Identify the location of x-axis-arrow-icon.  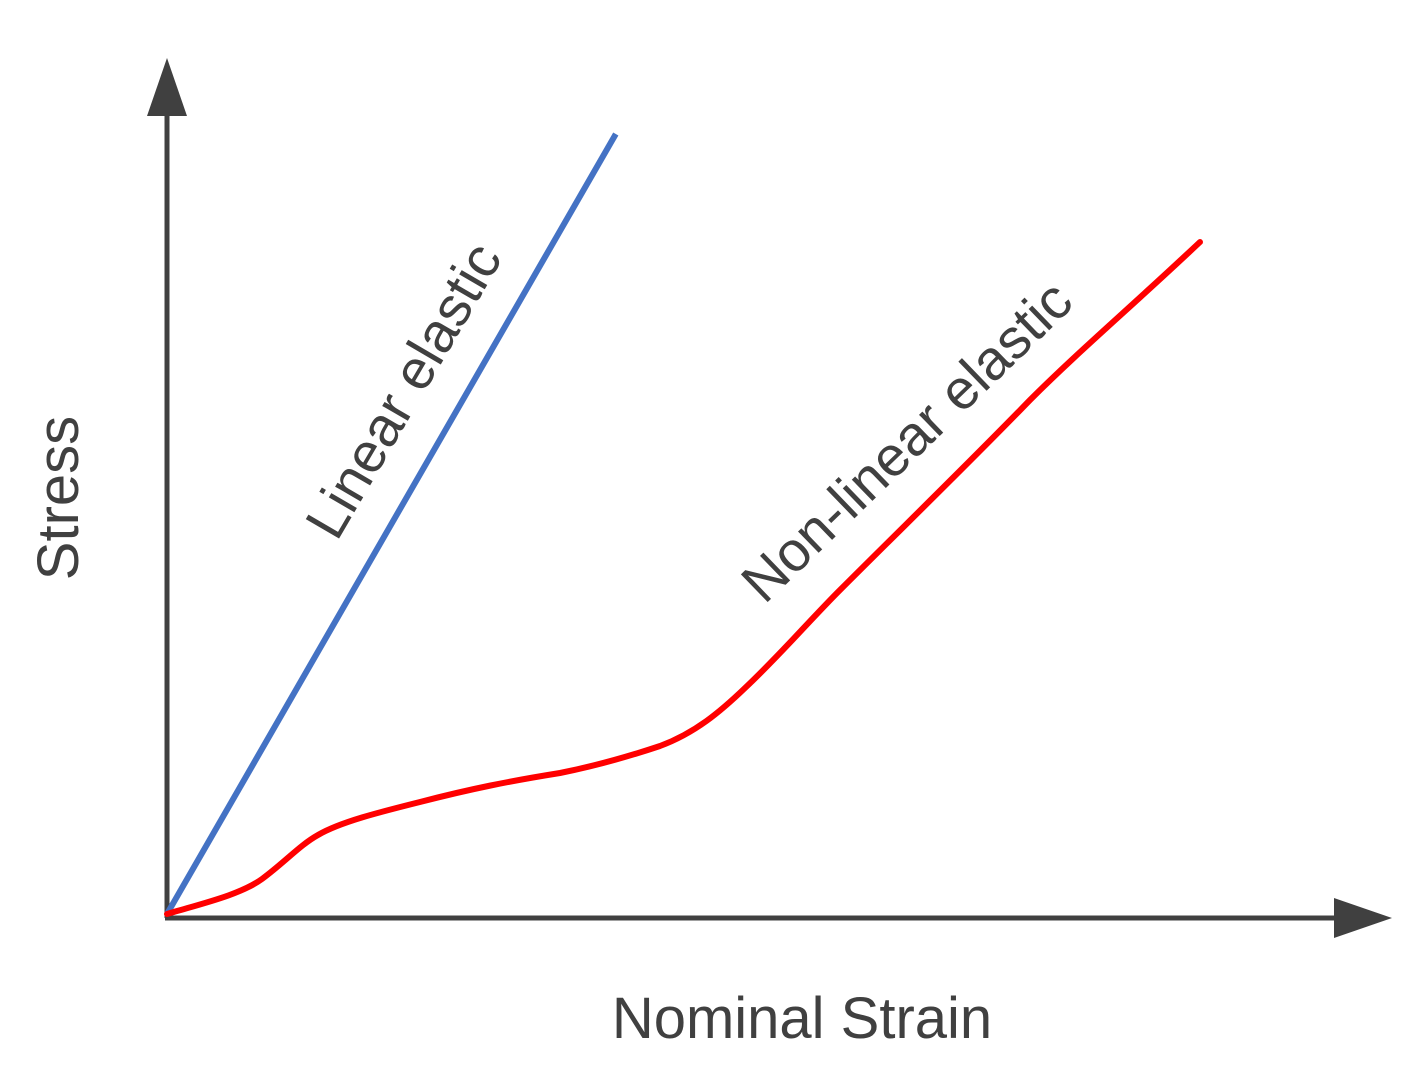
(1363, 918).